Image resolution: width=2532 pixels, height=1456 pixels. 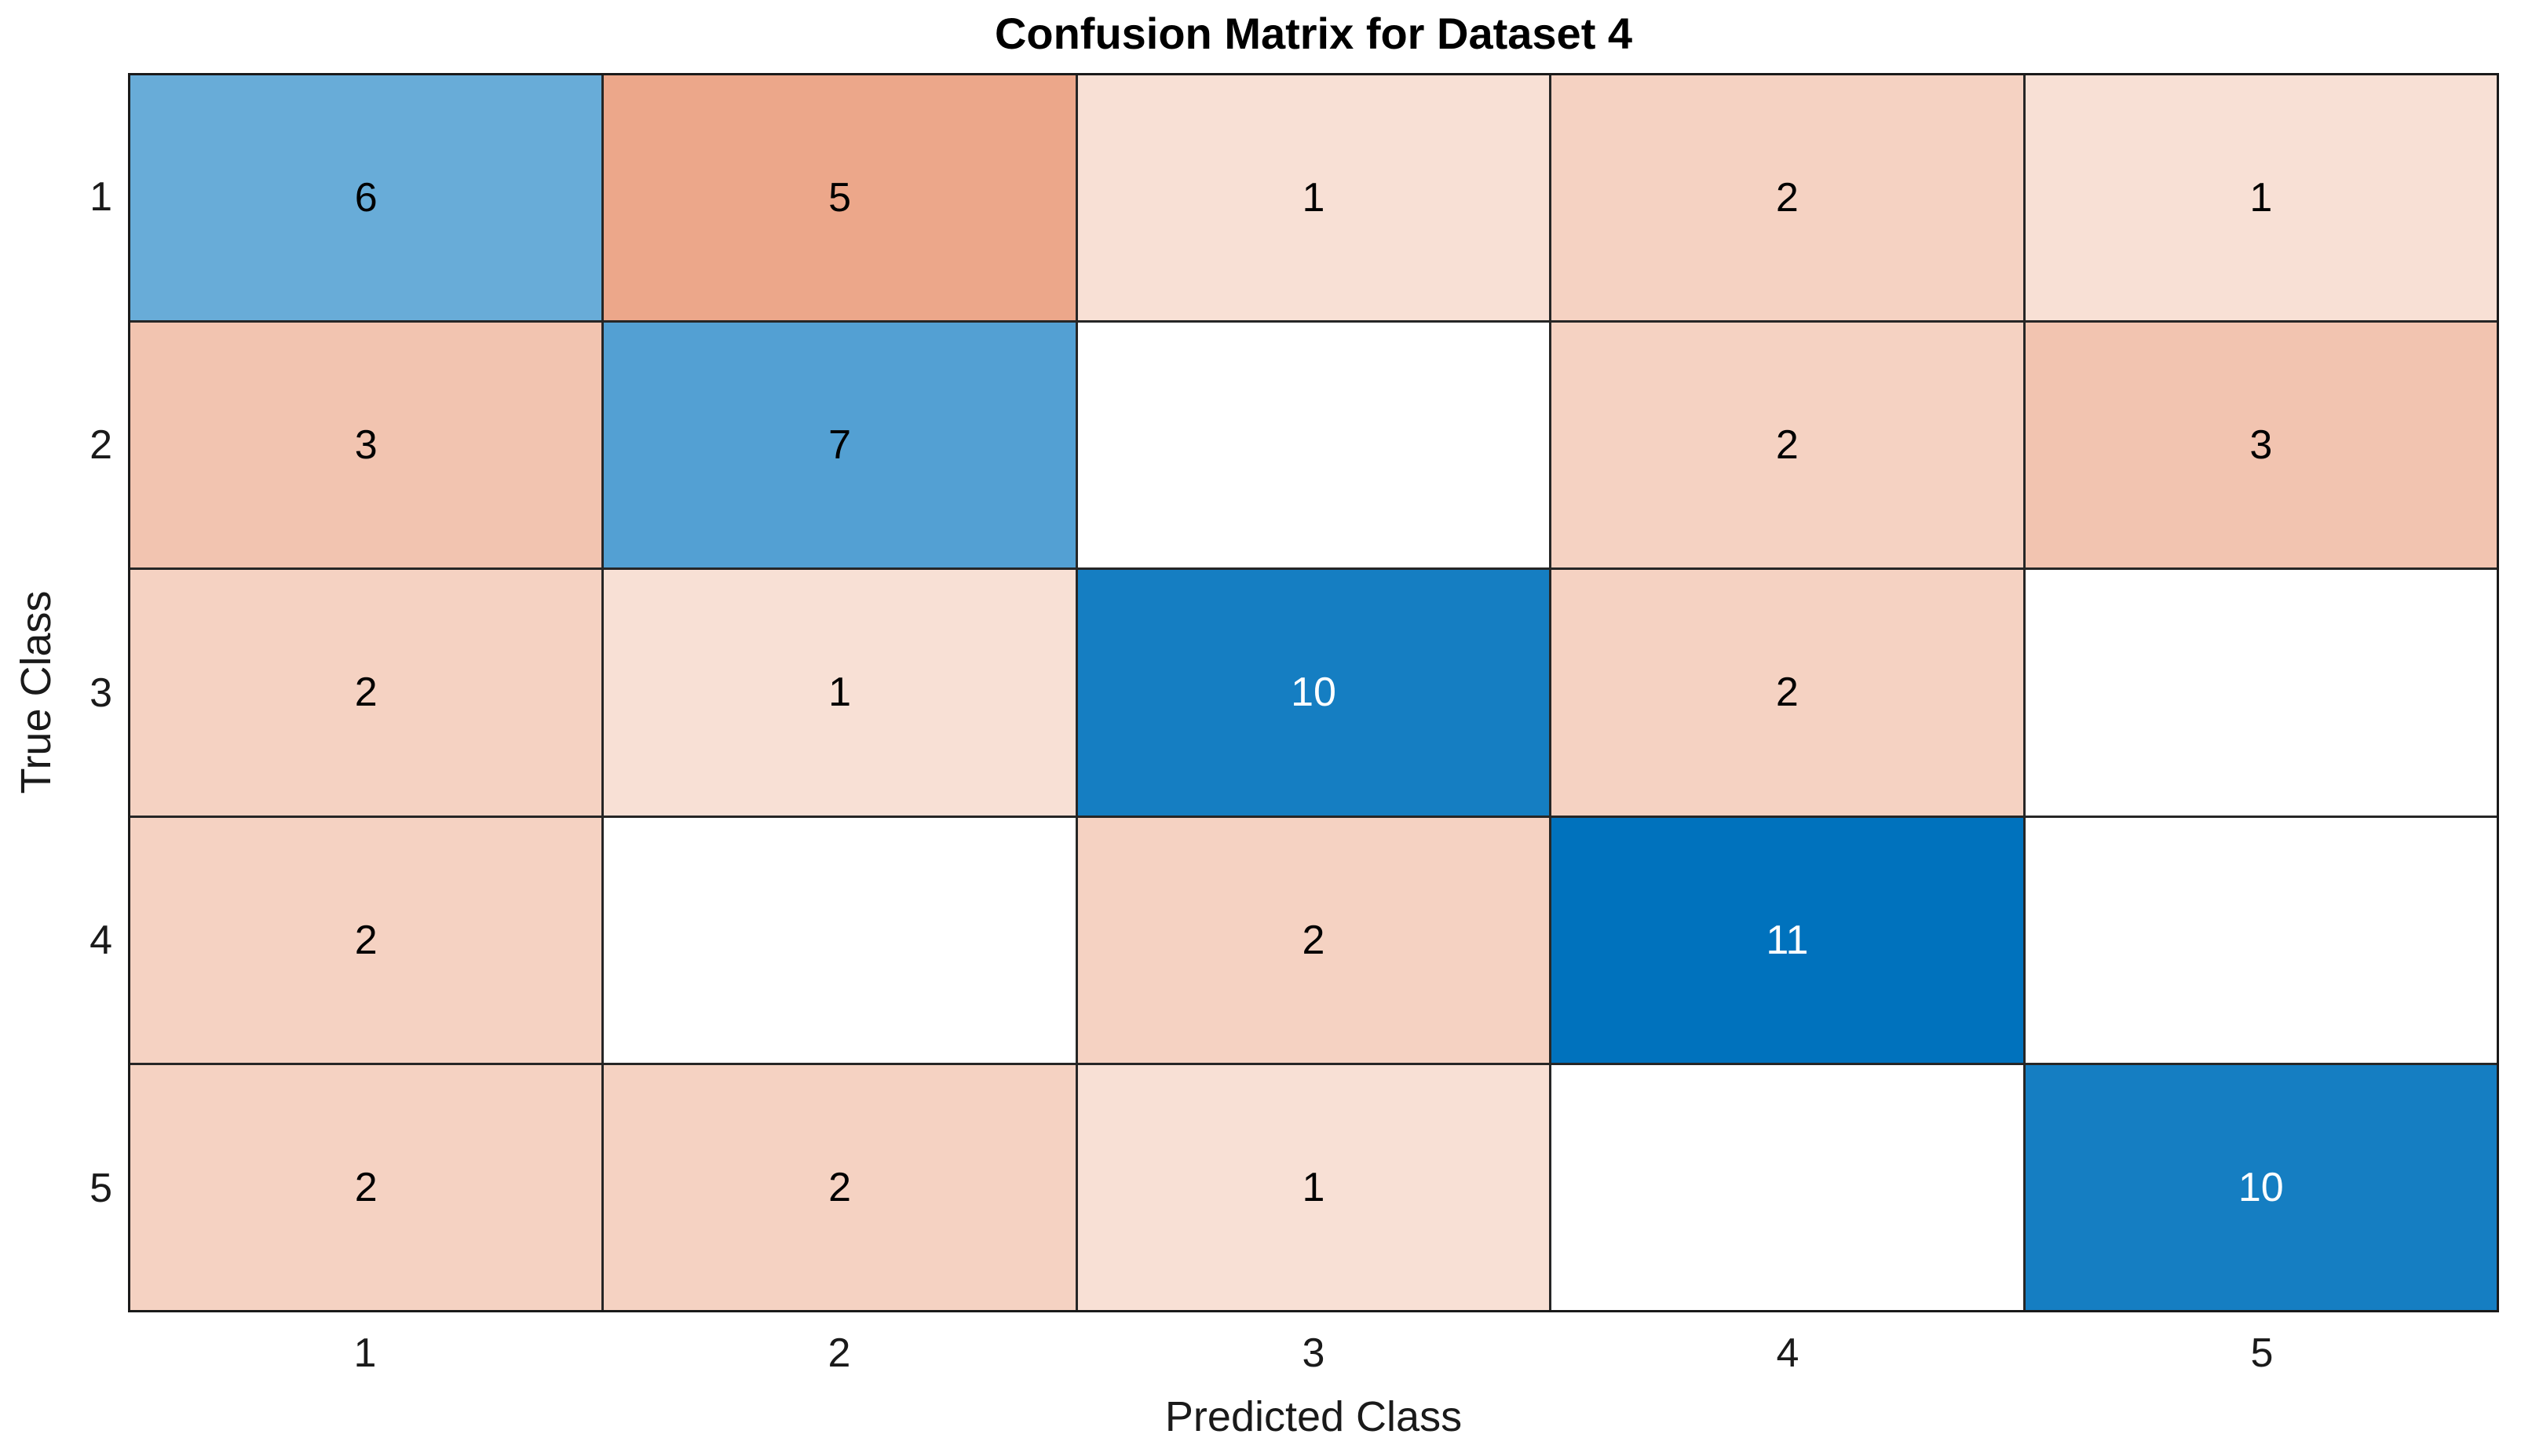 I want to click on matrix-cell-r2c1: 3, so click(x=366, y=445).